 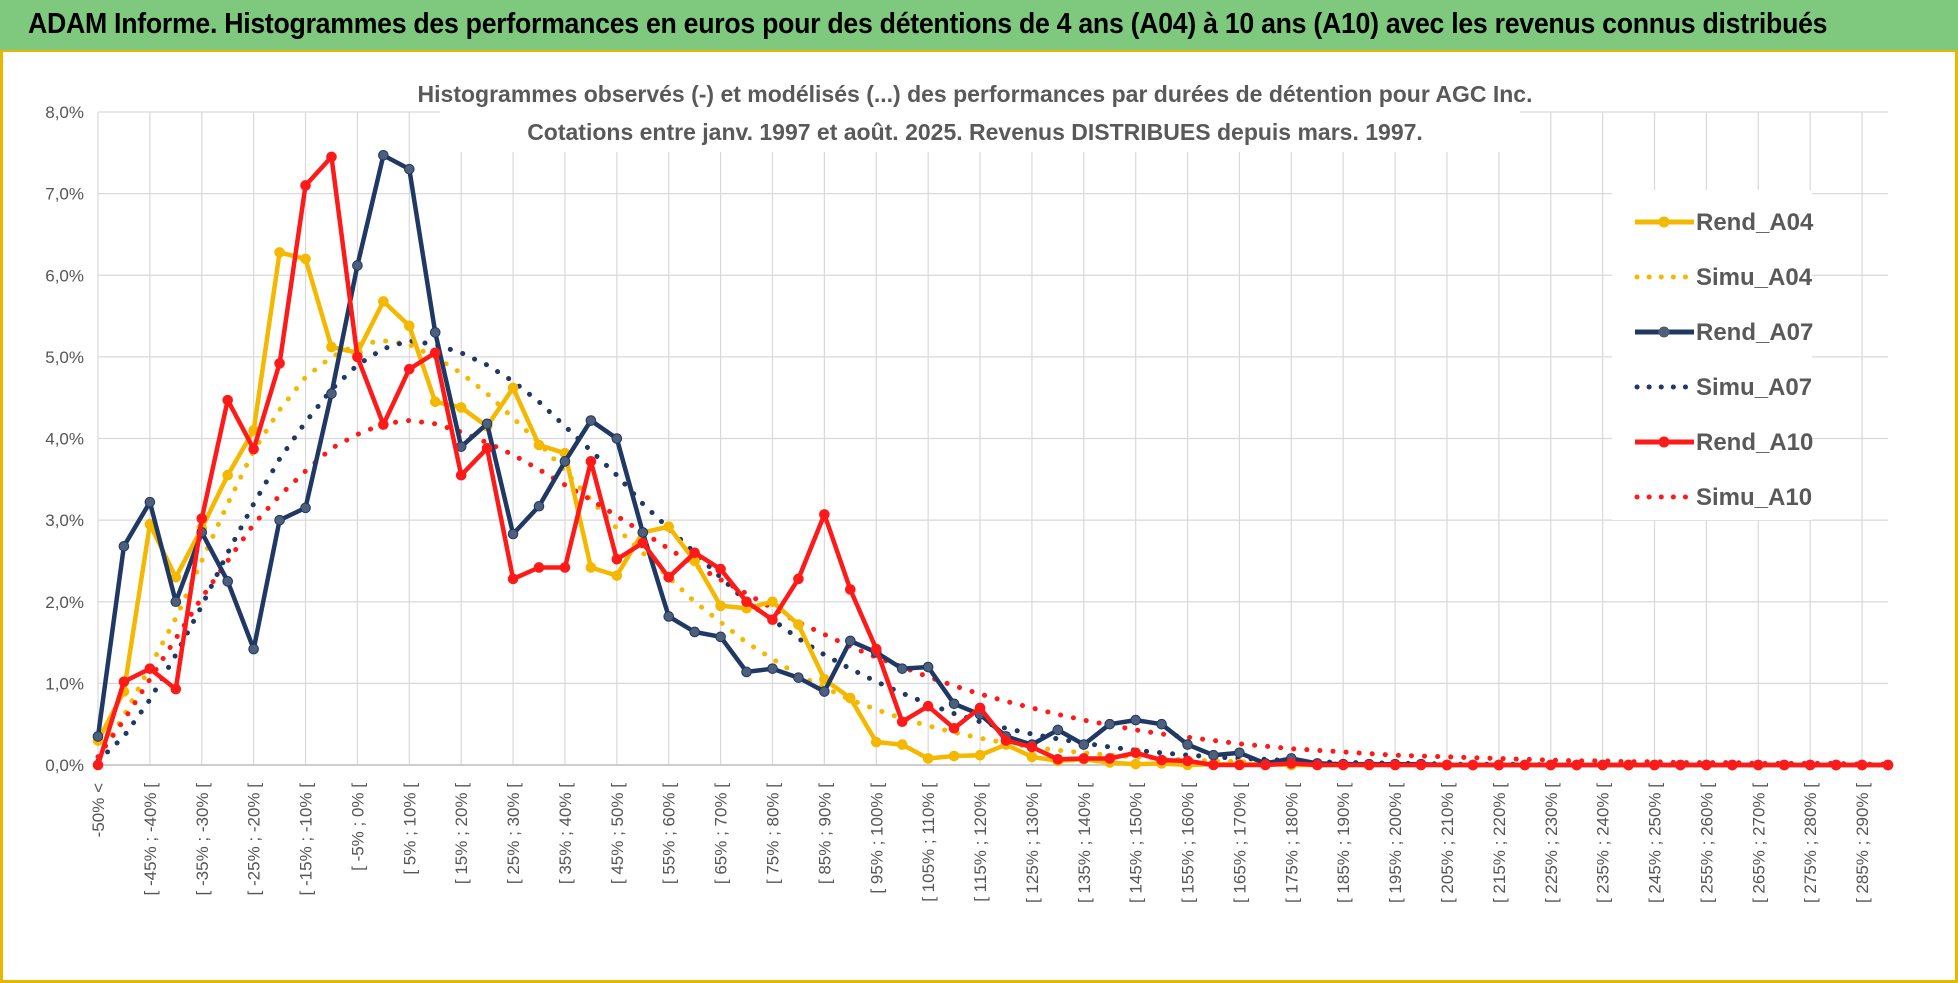 I want to click on x-tick-label: [ 245% ; 250% [, so click(x=1655, y=843).